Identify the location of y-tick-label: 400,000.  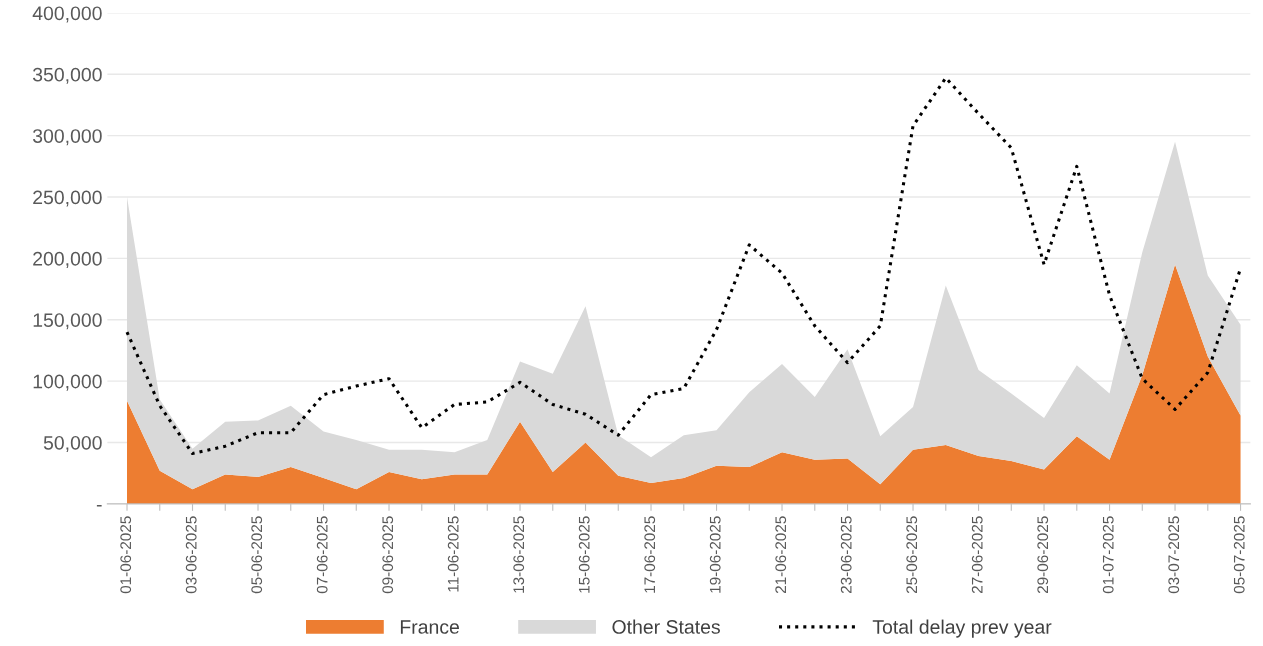
(67, 14).